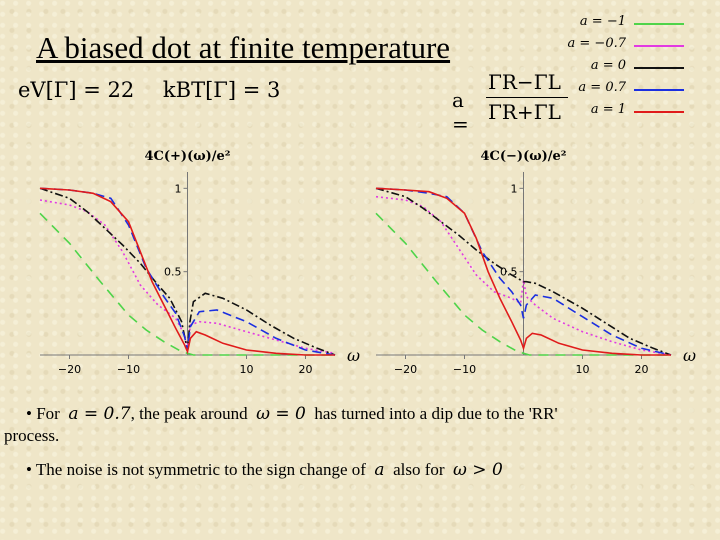  What do you see at coordinates (527, 97) in the screenshot?
I see `fraction-bar` at bounding box center [527, 97].